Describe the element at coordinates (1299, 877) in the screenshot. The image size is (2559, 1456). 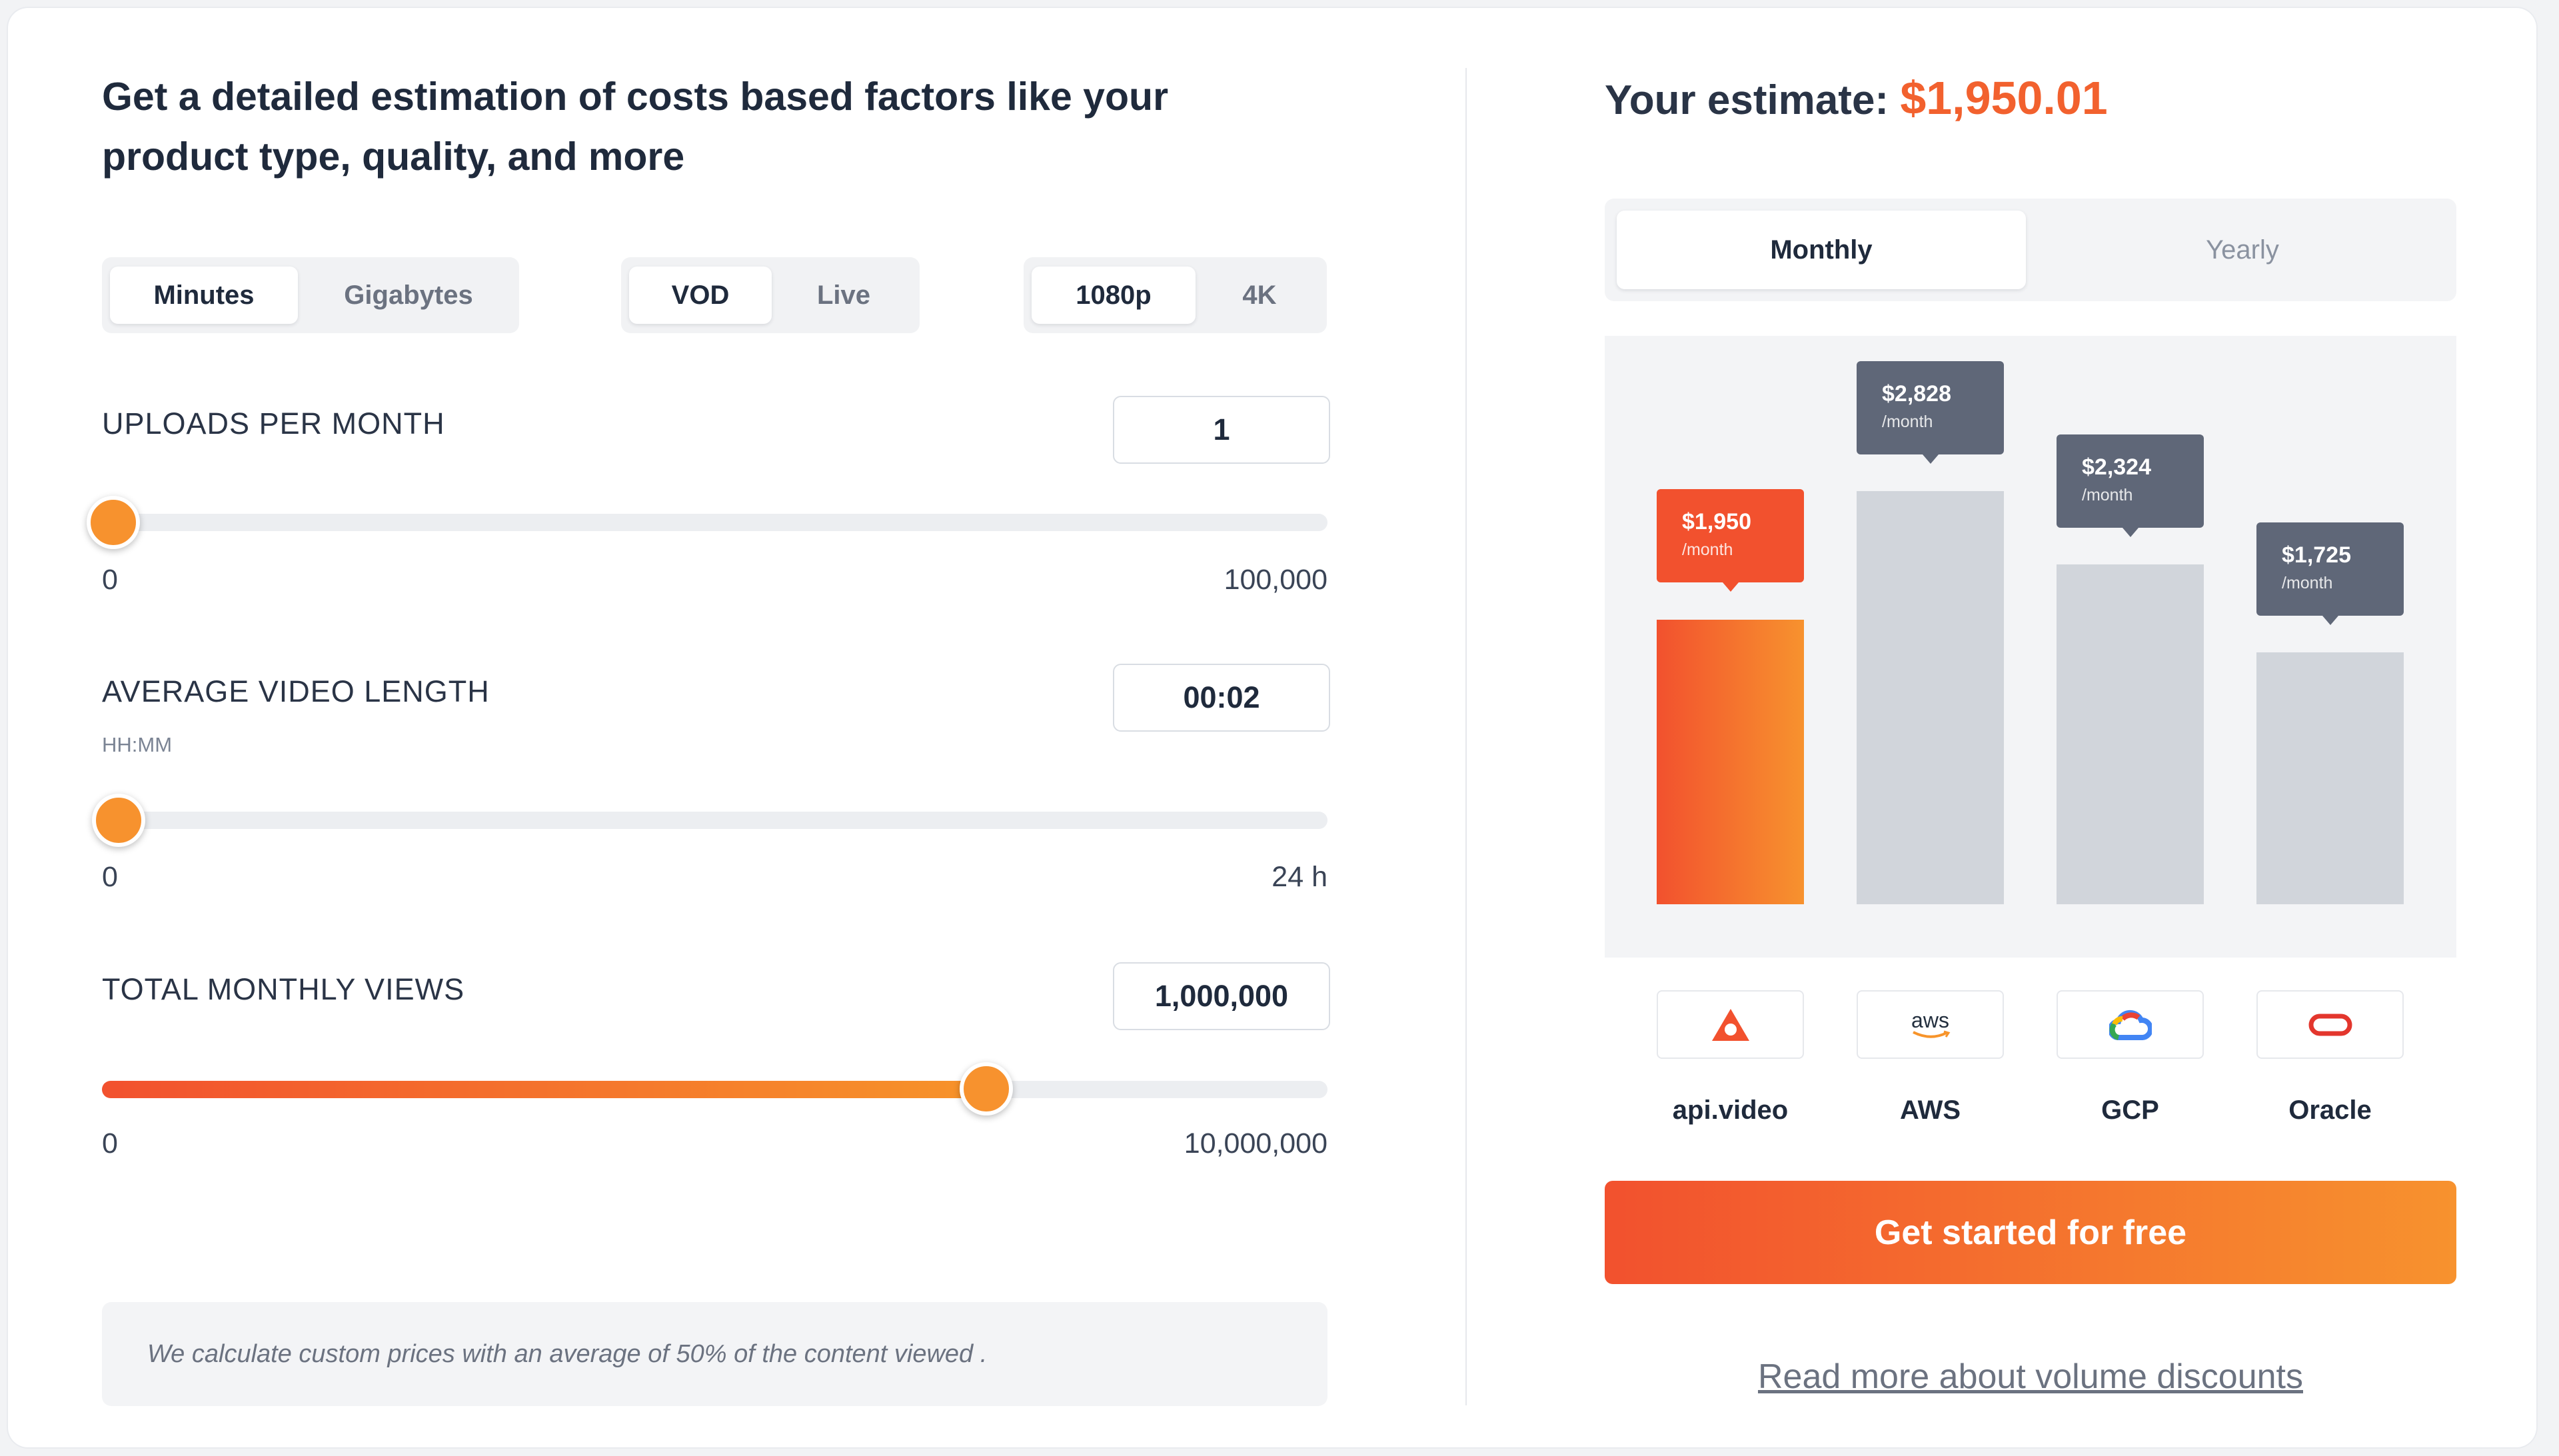
I see `length-max: 24 h` at that location.